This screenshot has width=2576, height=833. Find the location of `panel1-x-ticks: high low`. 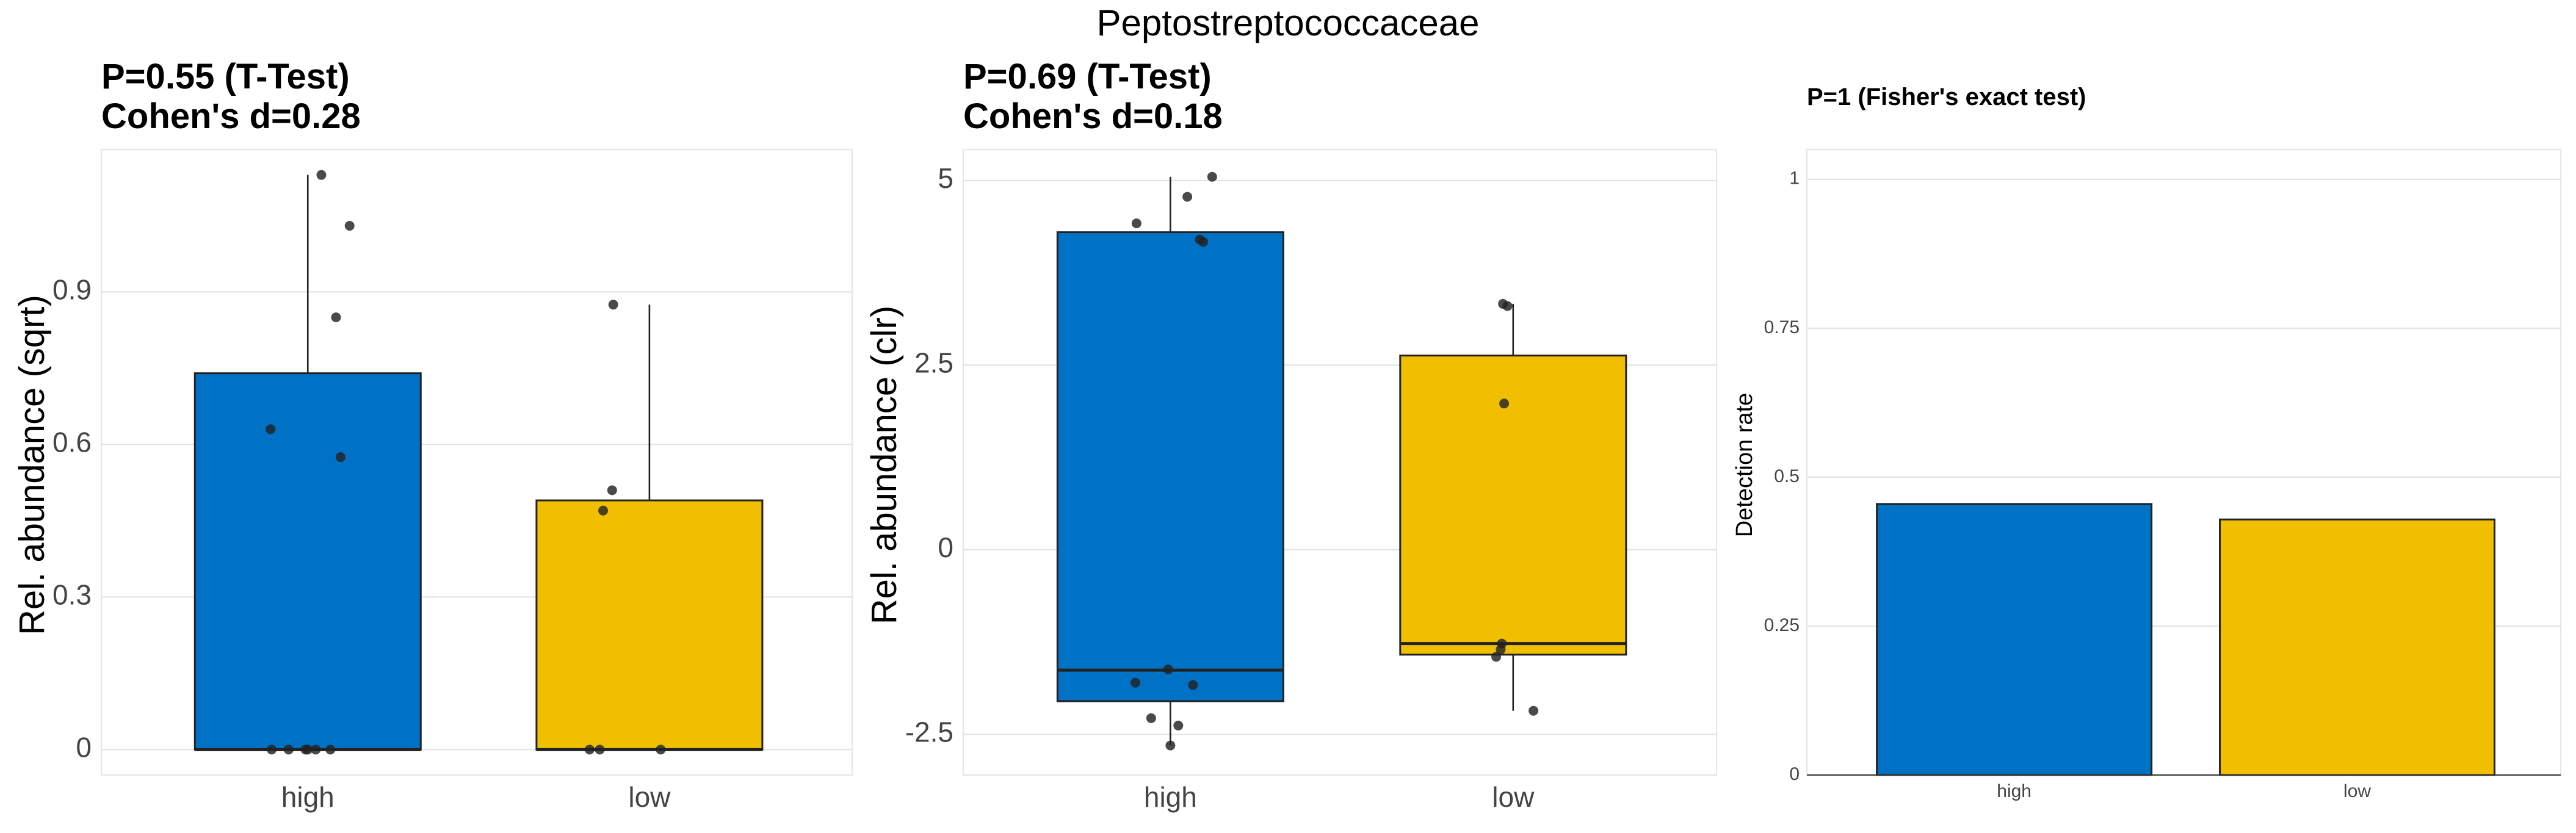

panel1-x-ticks: high low is located at coordinates (476, 797).